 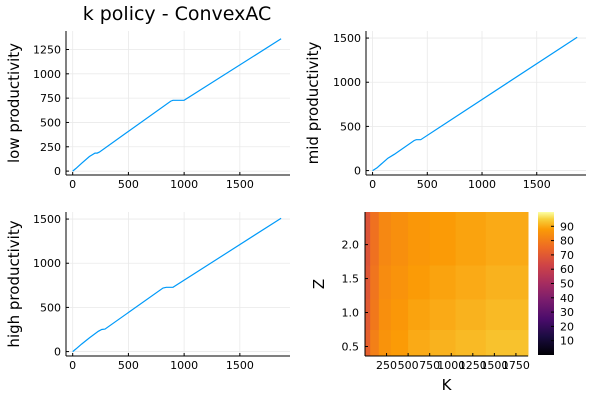 What do you see at coordinates (313, 103) in the screenshot?
I see `y-axis-label: mid productivity` at bounding box center [313, 103].